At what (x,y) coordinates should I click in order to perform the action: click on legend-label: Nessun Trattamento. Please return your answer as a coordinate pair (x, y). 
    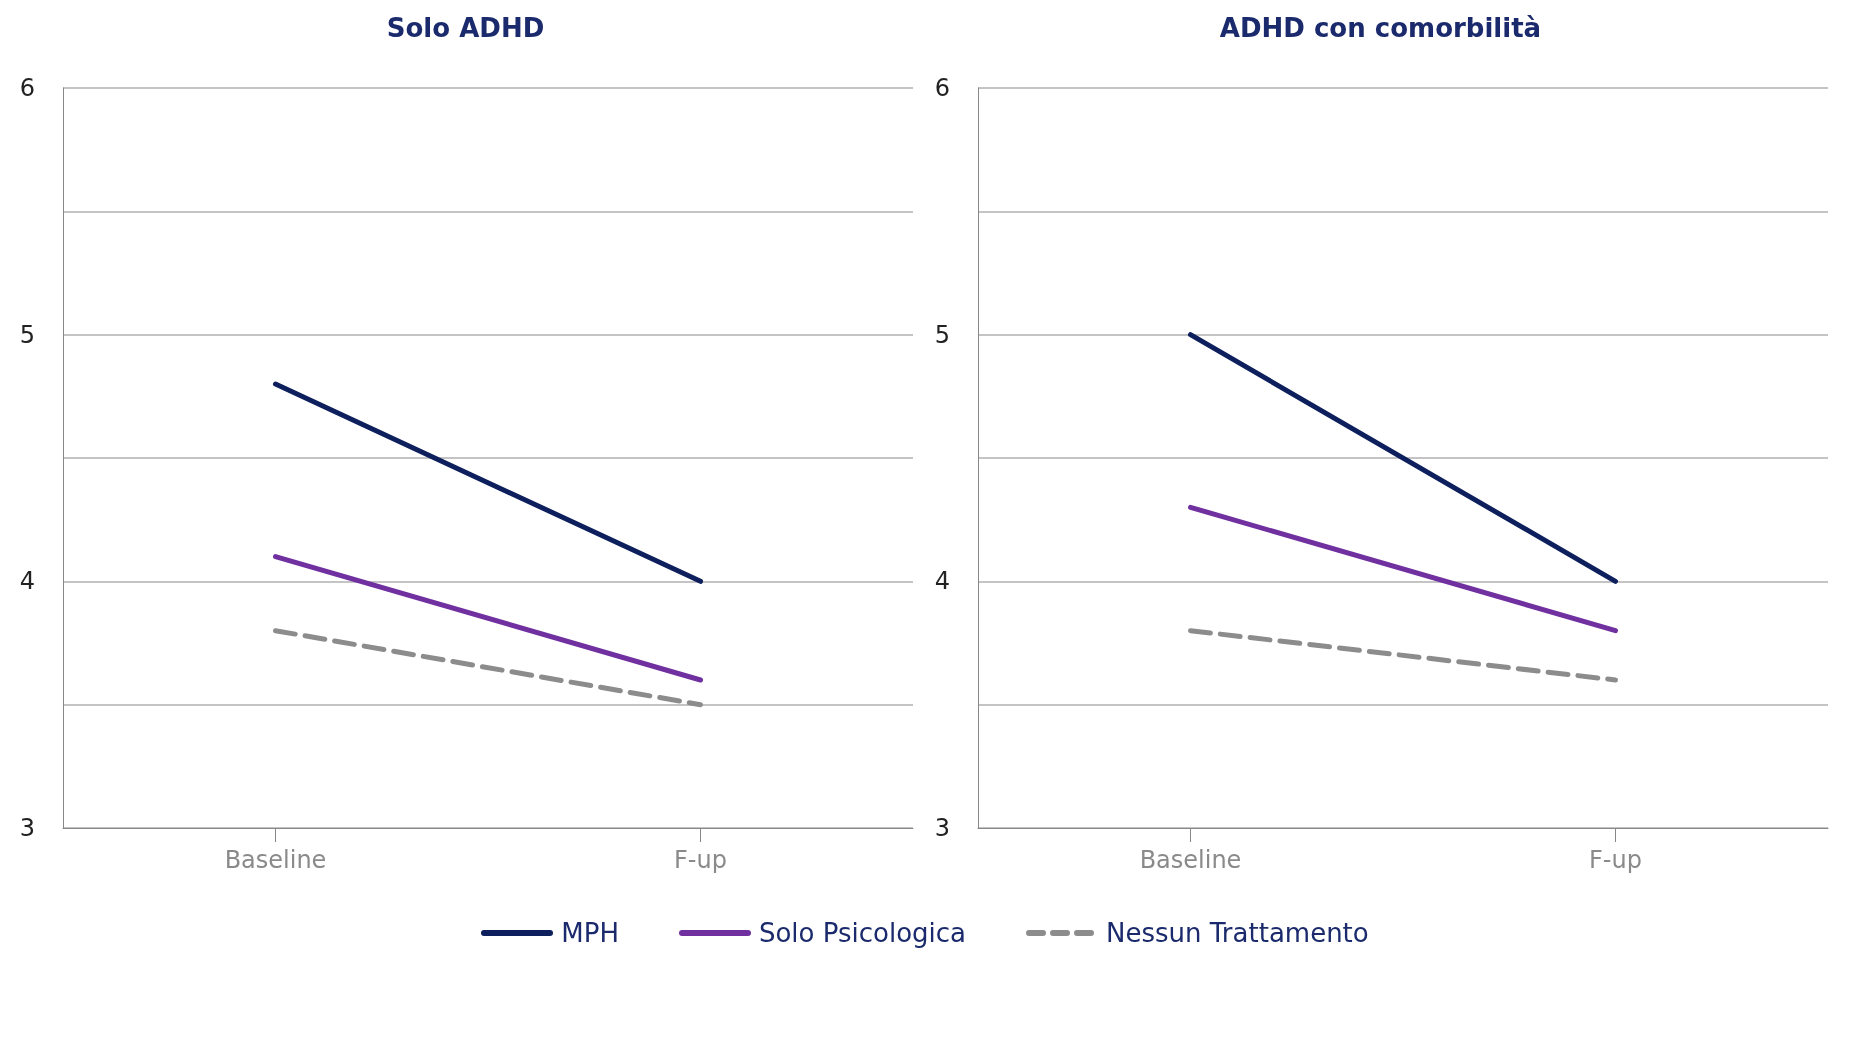
    Looking at the image, I should click on (1237, 933).